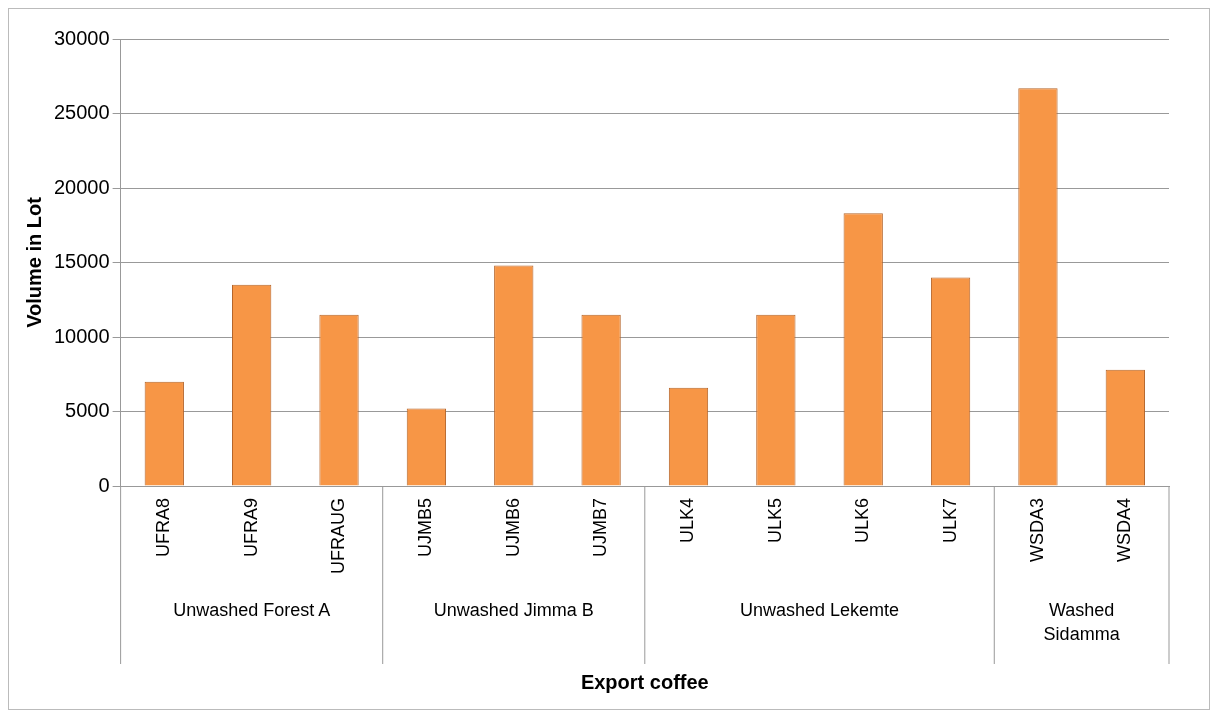  What do you see at coordinates (1124, 530) in the screenshot?
I see `x-tick-label: WSDA4` at bounding box center [1124, 530].